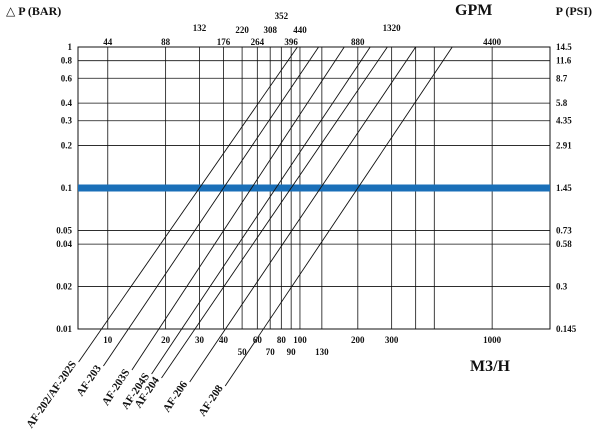 This screenshot has height=431, width=600. I want to click on bottom-tick-label: 100, so click(300, 340).